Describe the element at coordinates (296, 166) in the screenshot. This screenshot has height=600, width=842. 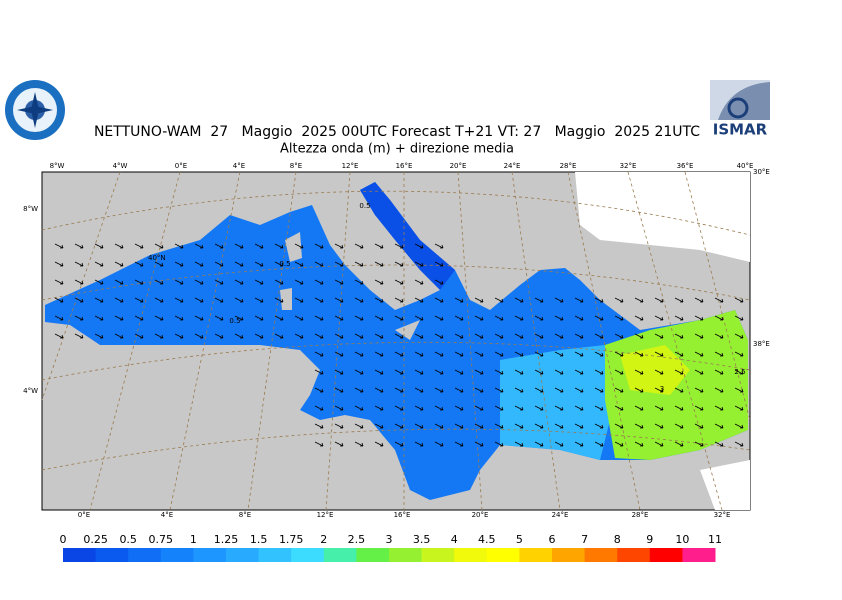
I see `longitude-label: 8°E` at that location.